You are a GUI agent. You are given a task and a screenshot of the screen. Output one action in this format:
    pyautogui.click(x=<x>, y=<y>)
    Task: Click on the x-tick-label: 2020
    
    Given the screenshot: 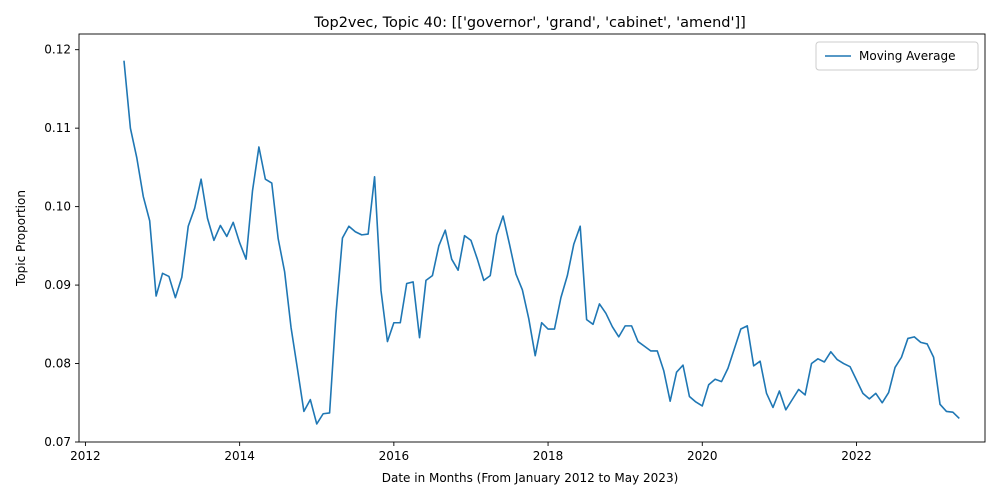 What is the action you would take?
    pyautogui.click(x=702, y=456)
    